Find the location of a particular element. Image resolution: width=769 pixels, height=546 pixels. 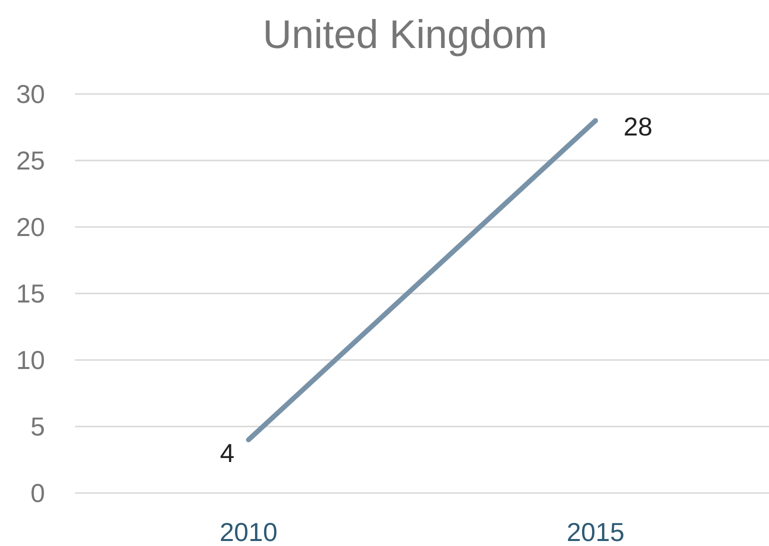

y-tick-label: 15 is located at coordinates (30, 293).